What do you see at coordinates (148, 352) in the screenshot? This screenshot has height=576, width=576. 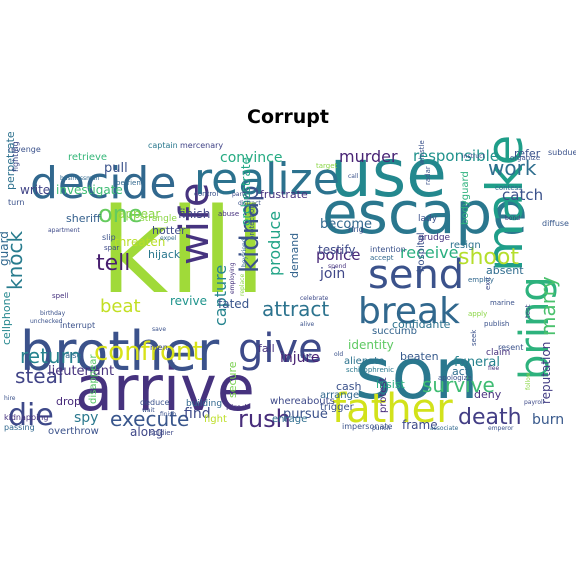 I see `word-confront: confront` at bounding box center [148, 352].